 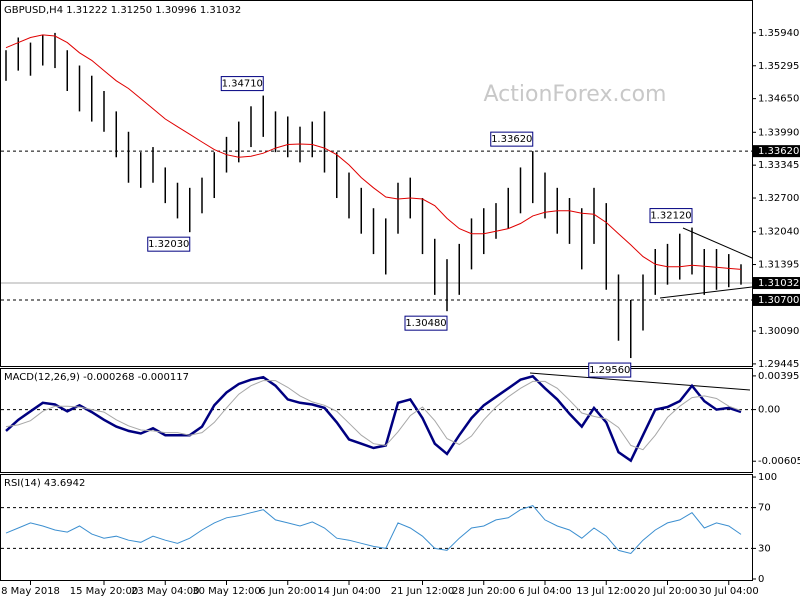 What do you see at coordinates (778, 232) in the screenshot?
I see `y-tick-label: 1.32040` at bounding box center [778, 232].